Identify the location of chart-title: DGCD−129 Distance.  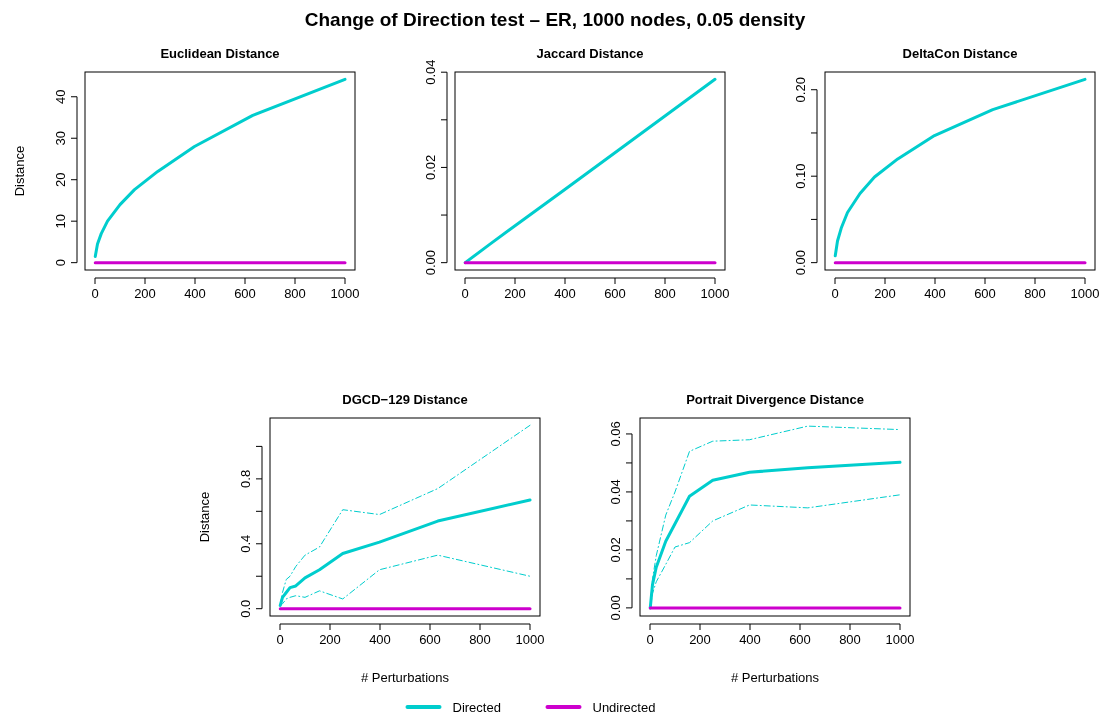
(405, 399).